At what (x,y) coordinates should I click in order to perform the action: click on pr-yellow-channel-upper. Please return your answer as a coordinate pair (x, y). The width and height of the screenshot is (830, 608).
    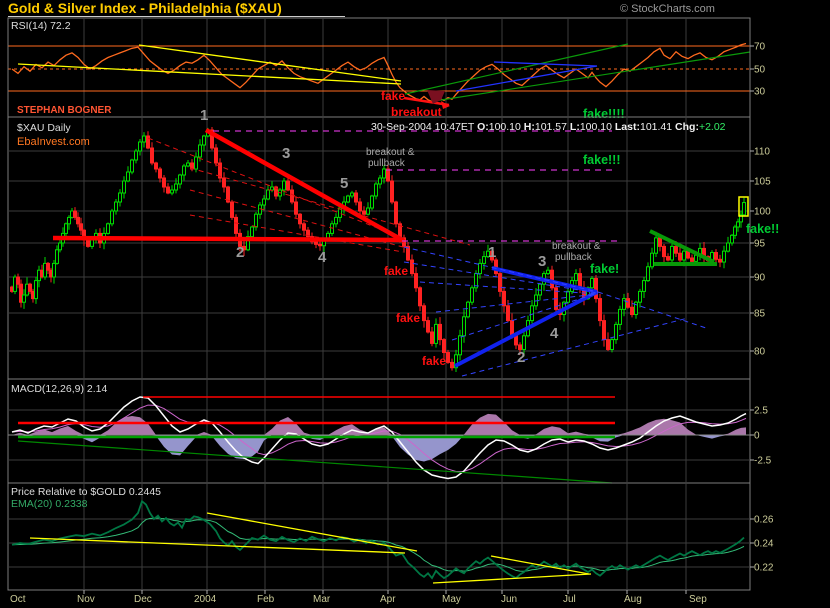
    Looking at the image, I should click on (312, 532).